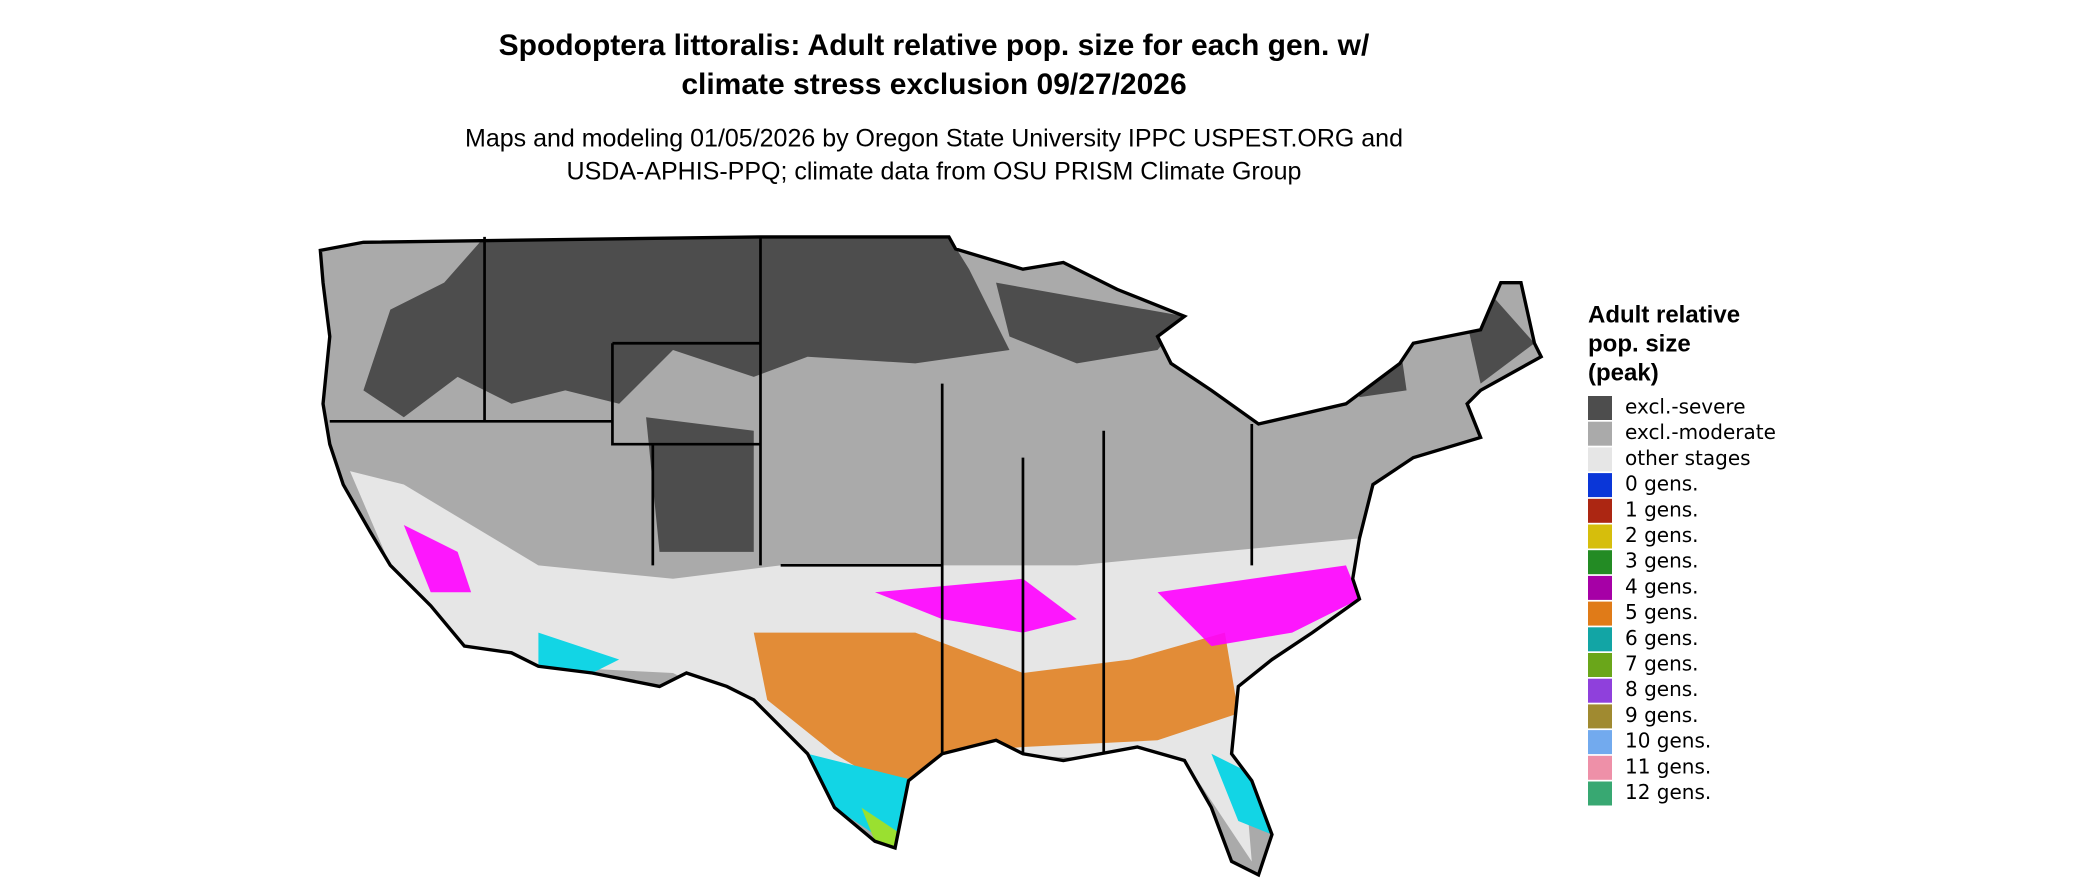  Describe the element at coordinates (1685, 407) in the screenshot. I see `legend-label: excl.-severe` at that location.